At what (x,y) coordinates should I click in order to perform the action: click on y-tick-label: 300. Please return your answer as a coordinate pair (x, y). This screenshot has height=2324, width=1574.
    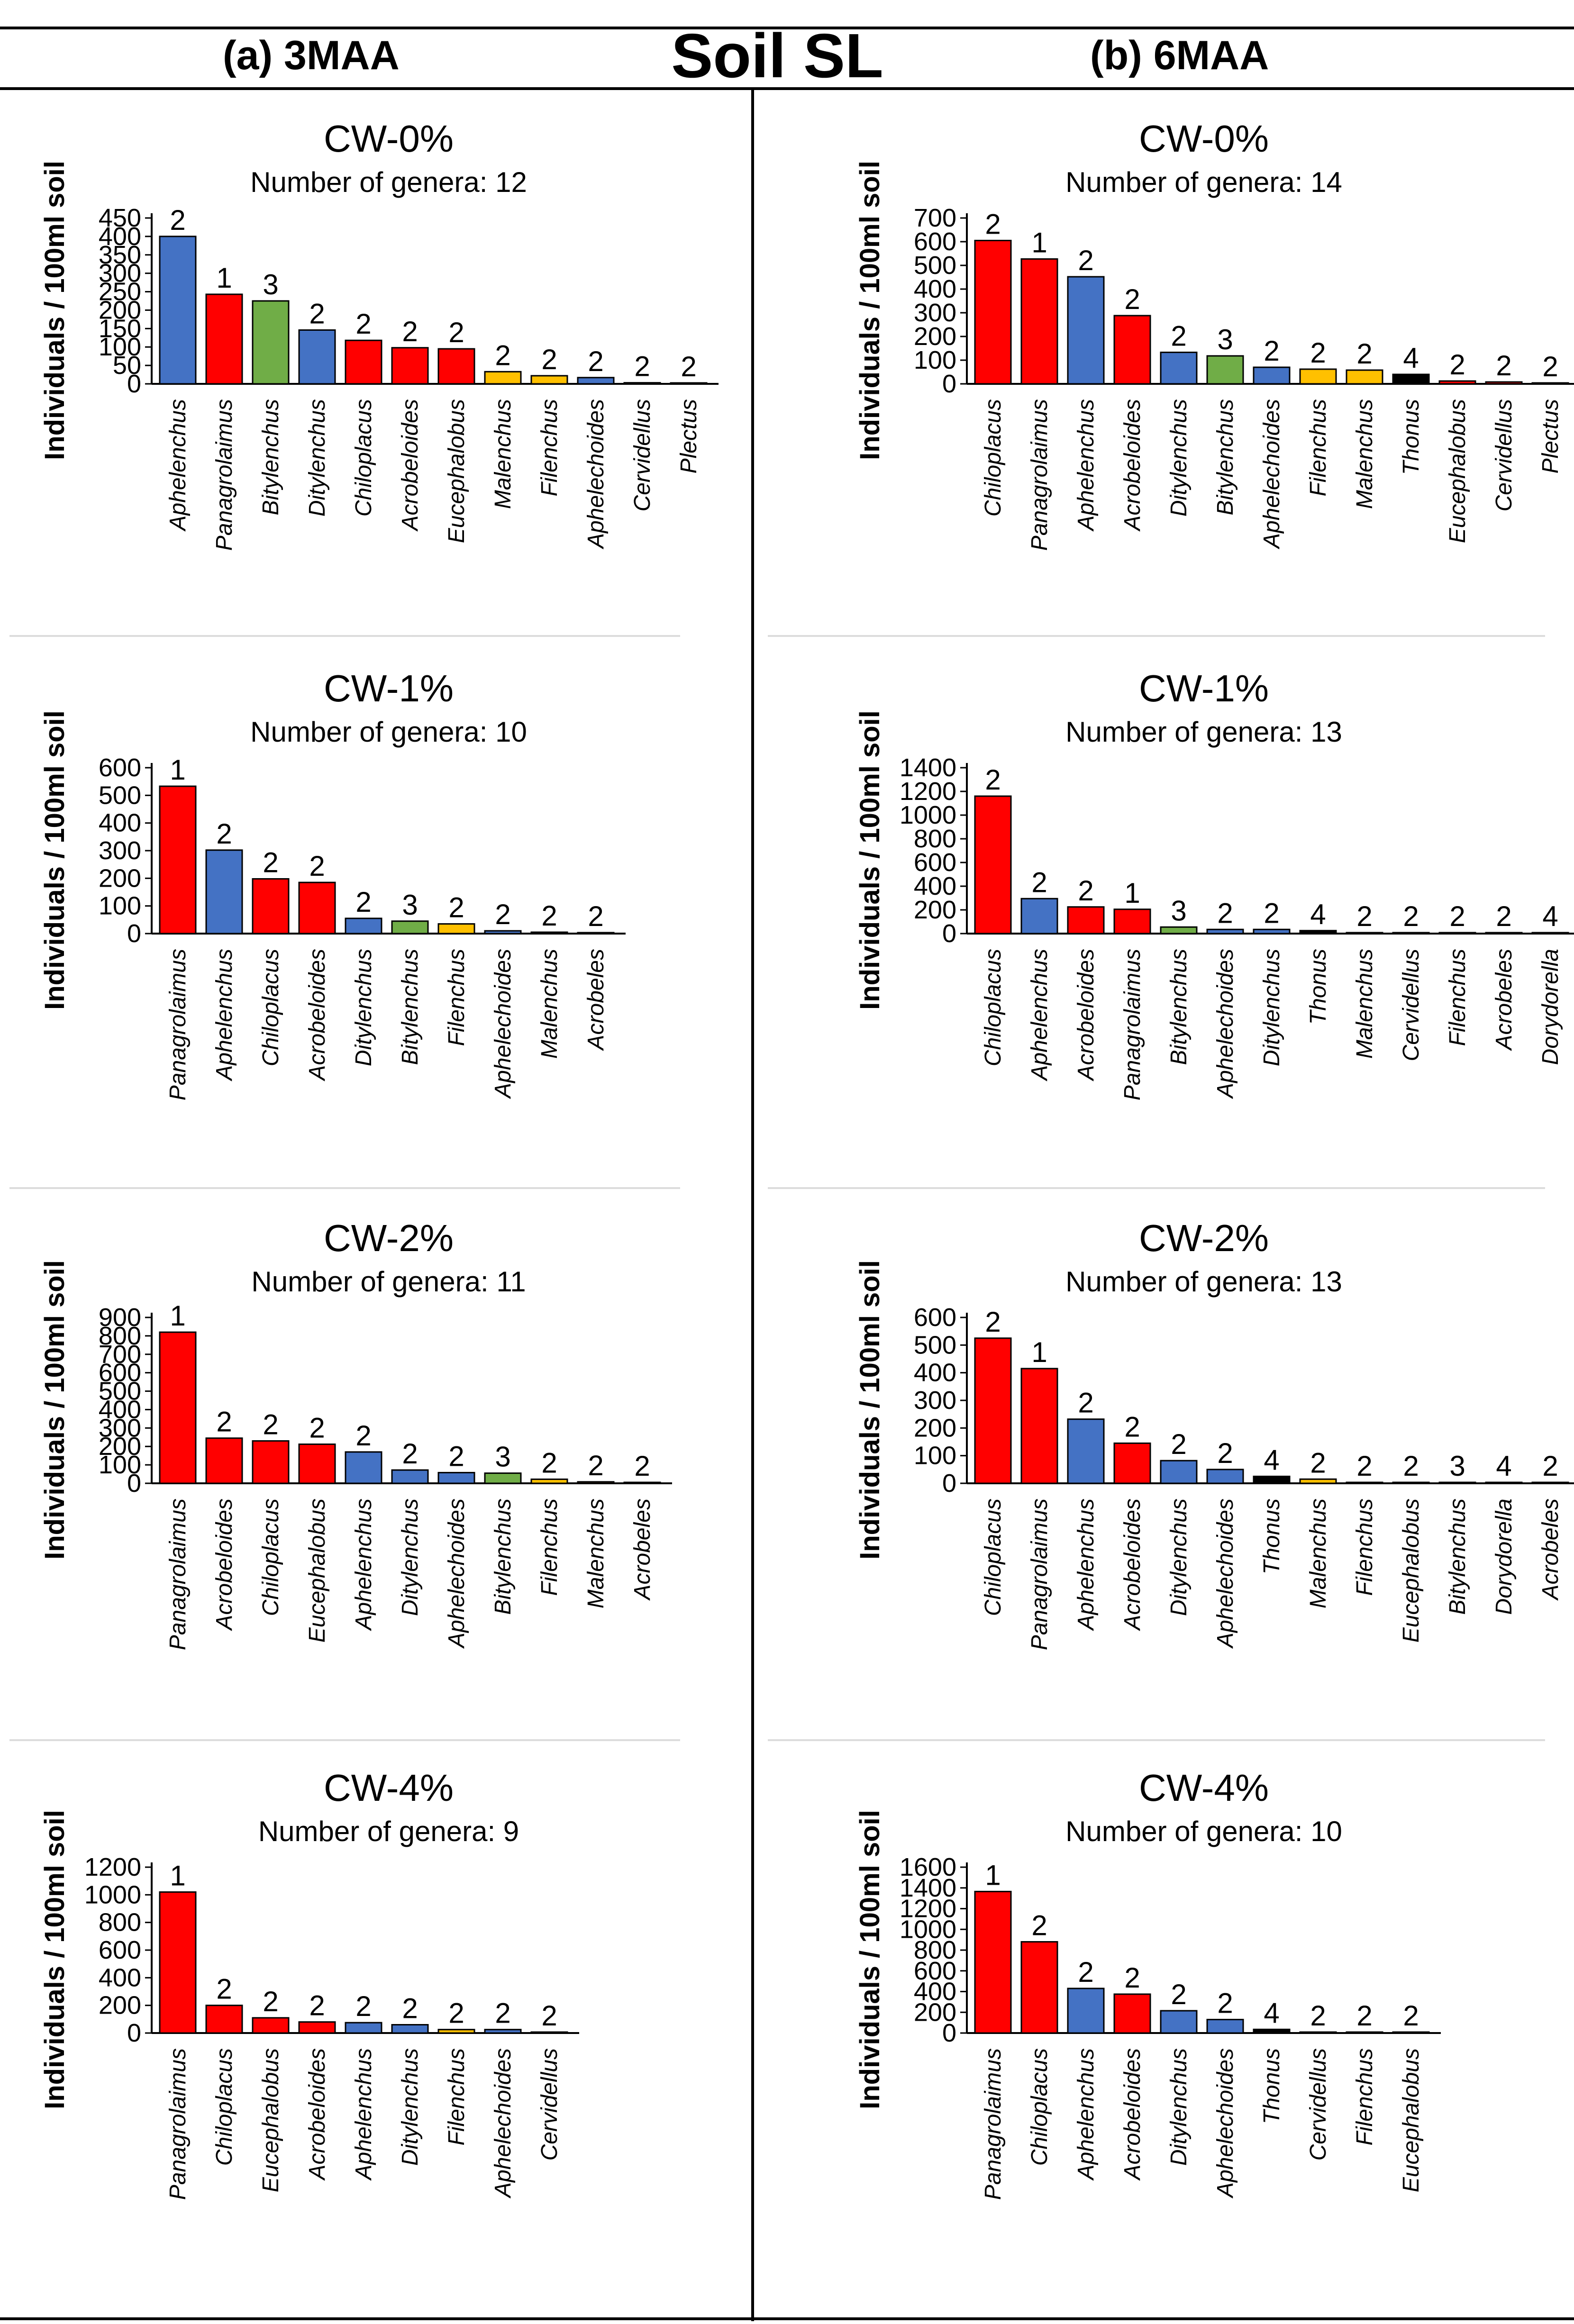
    Looking at the image, I should click on (120, 850).